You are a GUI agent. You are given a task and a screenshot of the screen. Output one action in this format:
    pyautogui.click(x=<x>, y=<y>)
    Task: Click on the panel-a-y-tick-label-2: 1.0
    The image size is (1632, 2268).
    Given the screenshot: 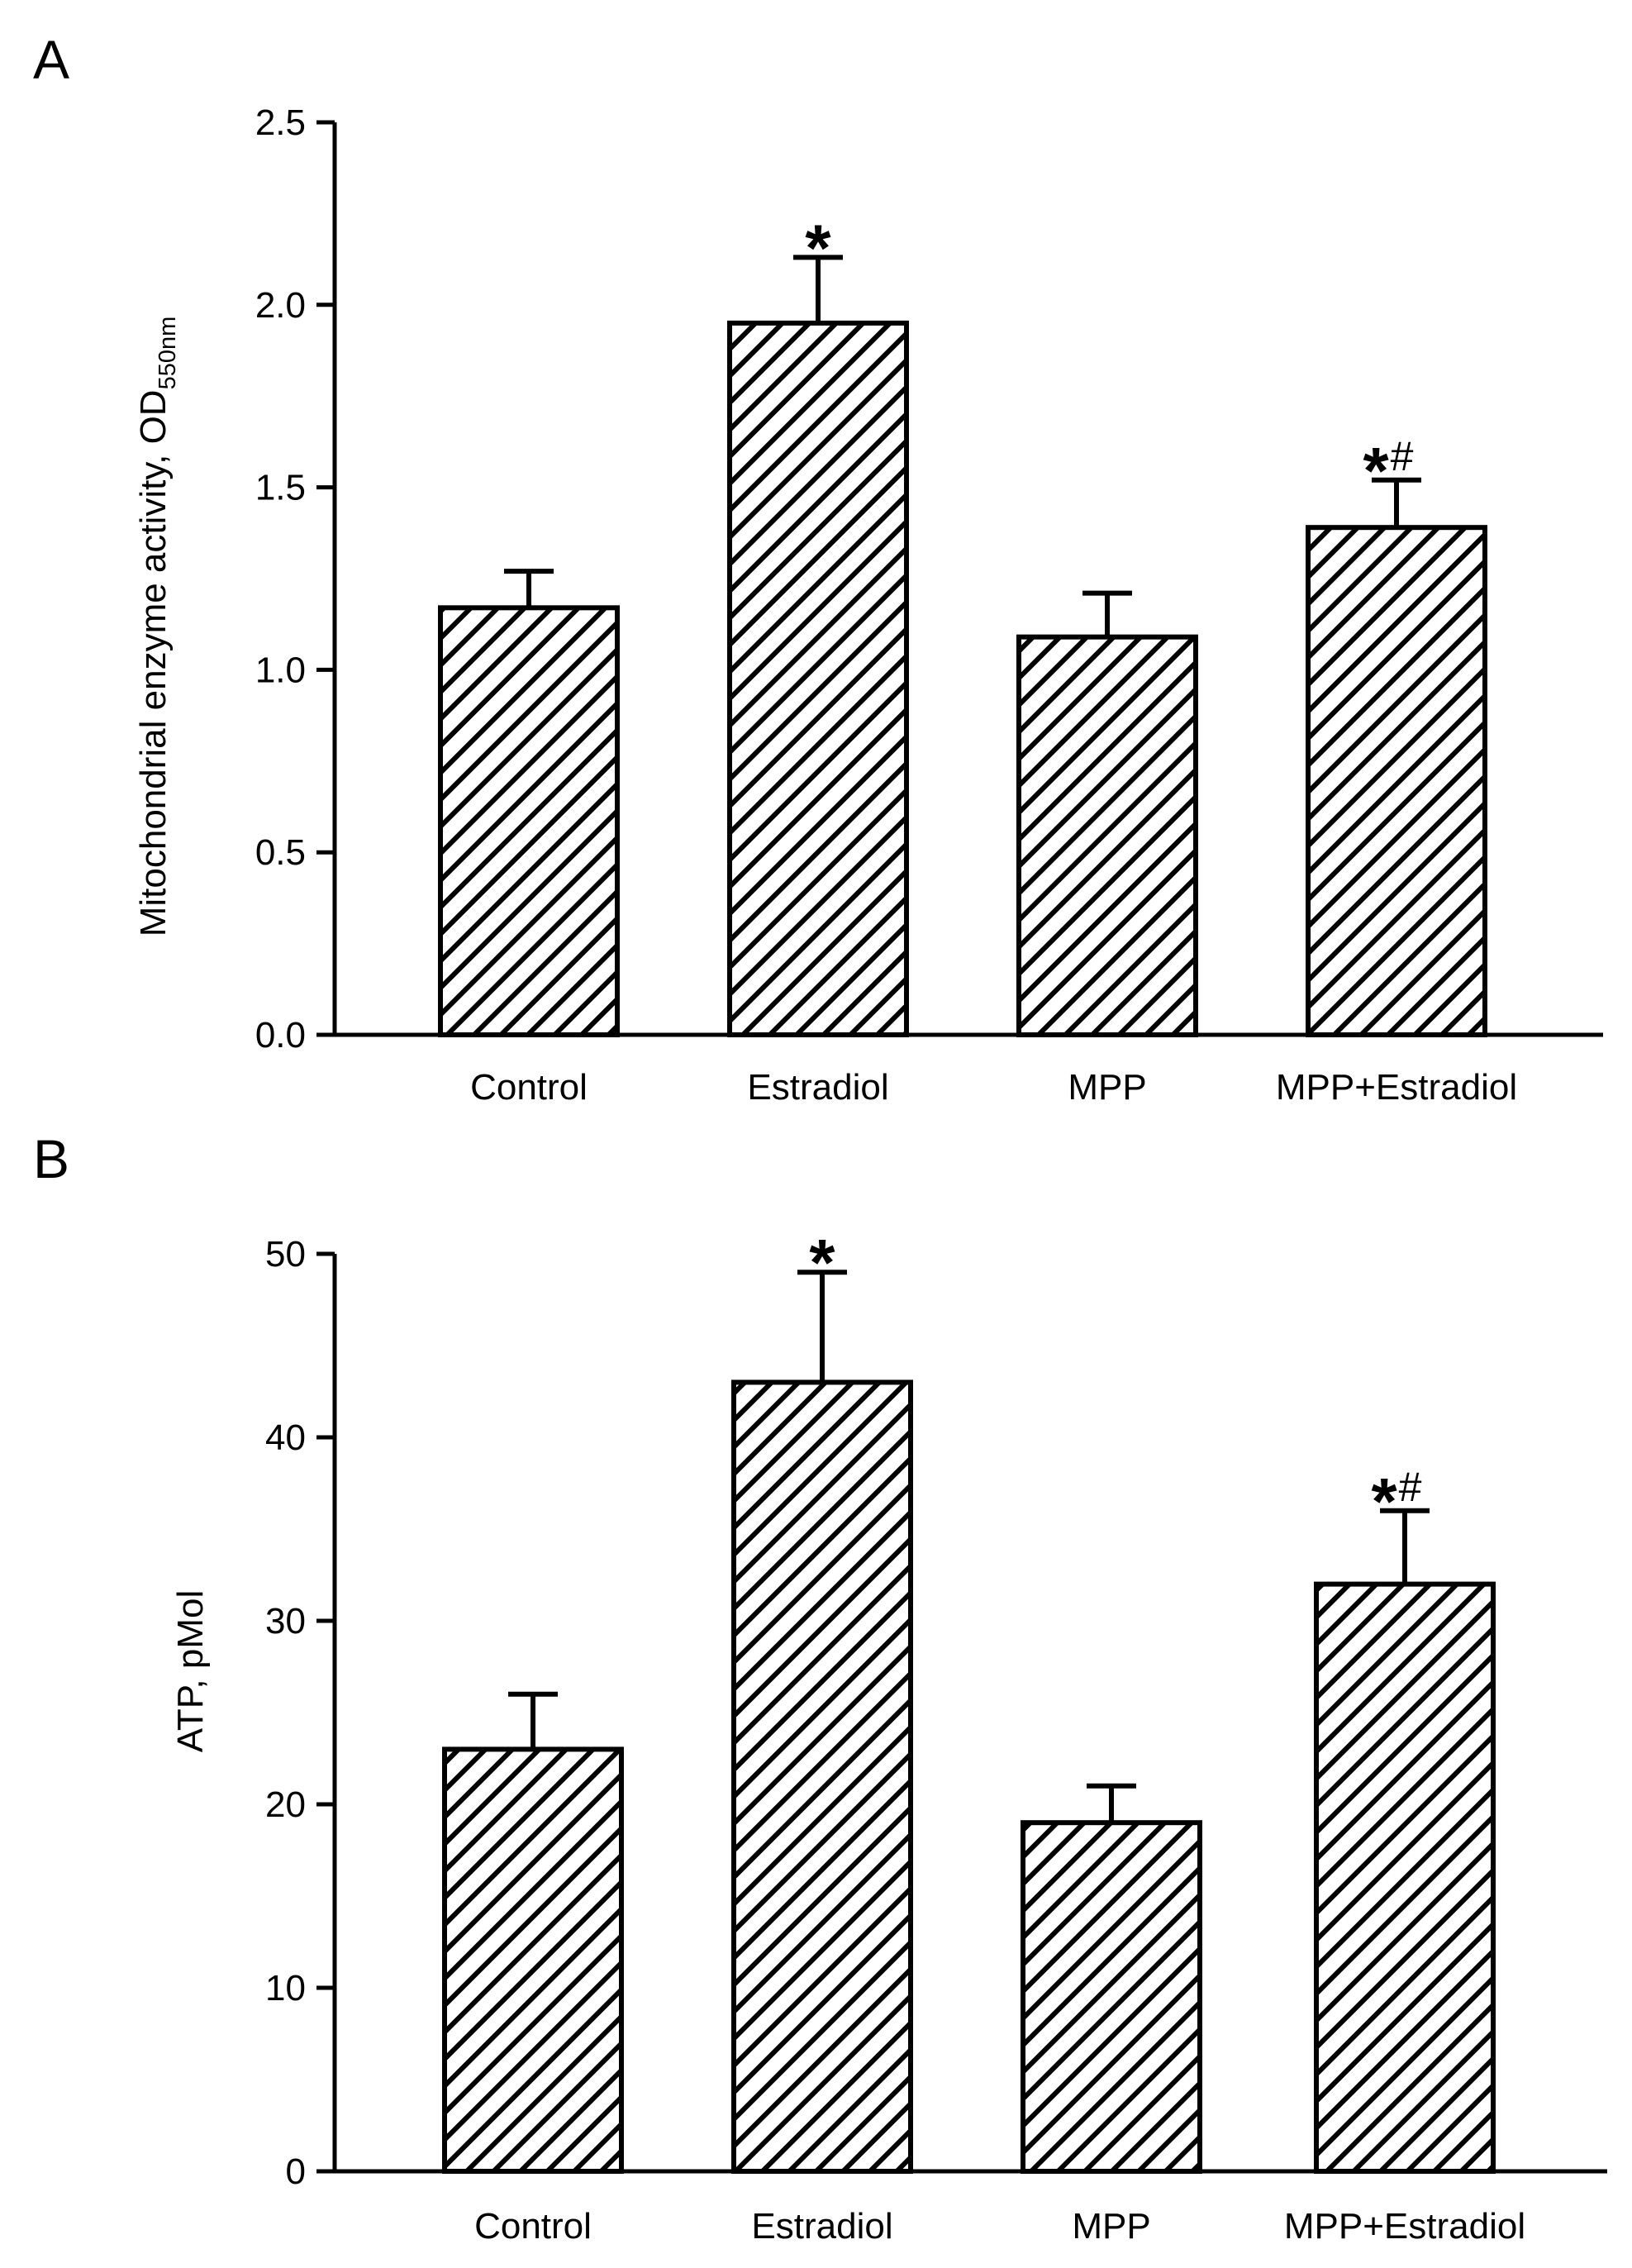 What is the action you would take?
    pyautogui.click(x=280, y=670)
    